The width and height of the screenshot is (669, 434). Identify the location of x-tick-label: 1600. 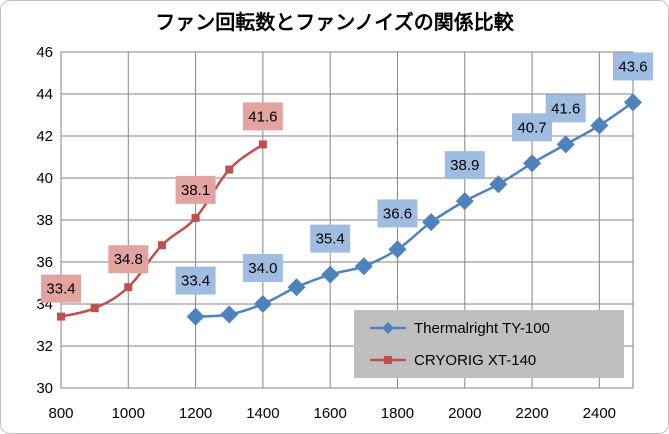
(329, 413).